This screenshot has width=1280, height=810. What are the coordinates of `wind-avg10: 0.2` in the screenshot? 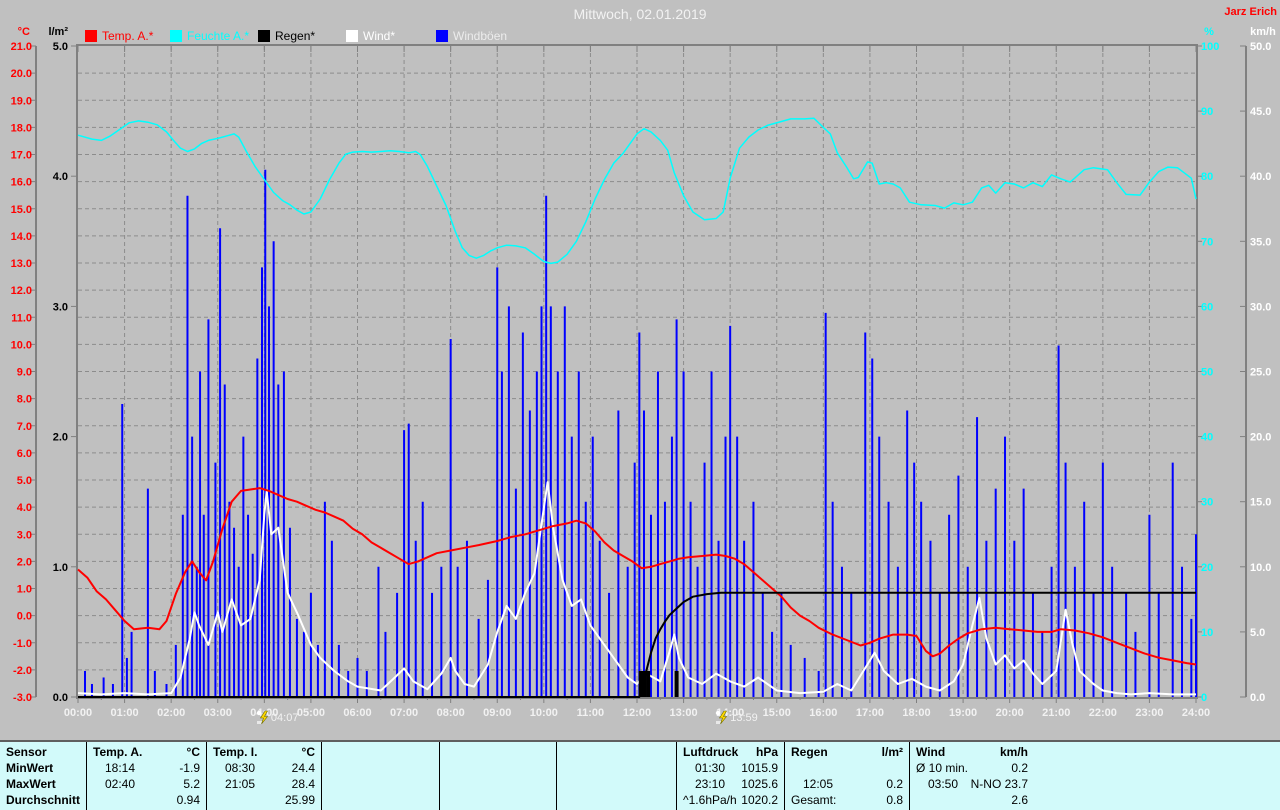 It's located at (1019, 768).